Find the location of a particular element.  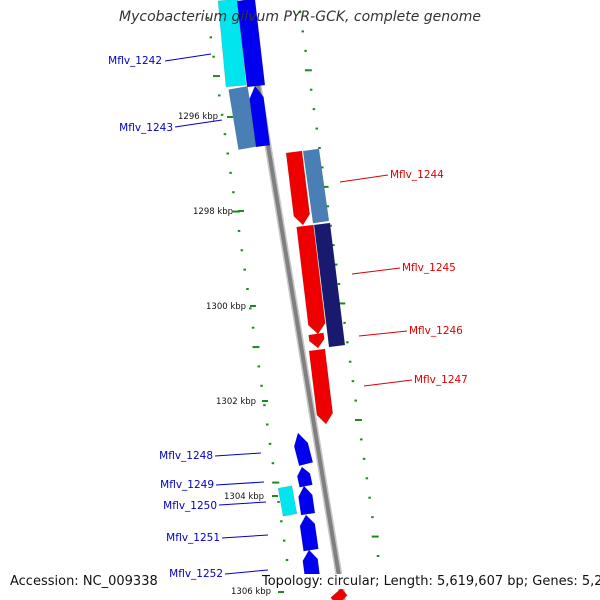

gene-arrow-partial is located at coordinates (339, 593).